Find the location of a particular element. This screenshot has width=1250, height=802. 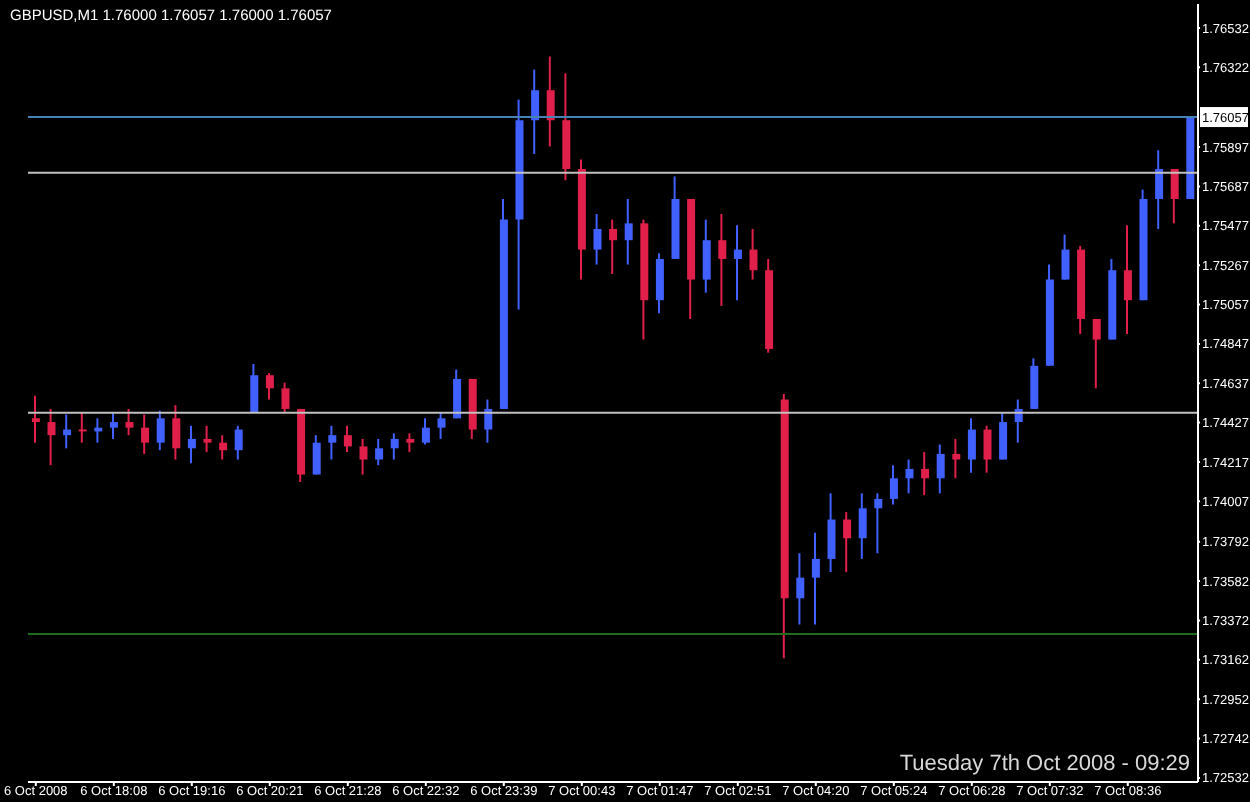

annotation: Tuesday 7th Oct 2008 - 09:29 is located at coordinates (1044, 764).